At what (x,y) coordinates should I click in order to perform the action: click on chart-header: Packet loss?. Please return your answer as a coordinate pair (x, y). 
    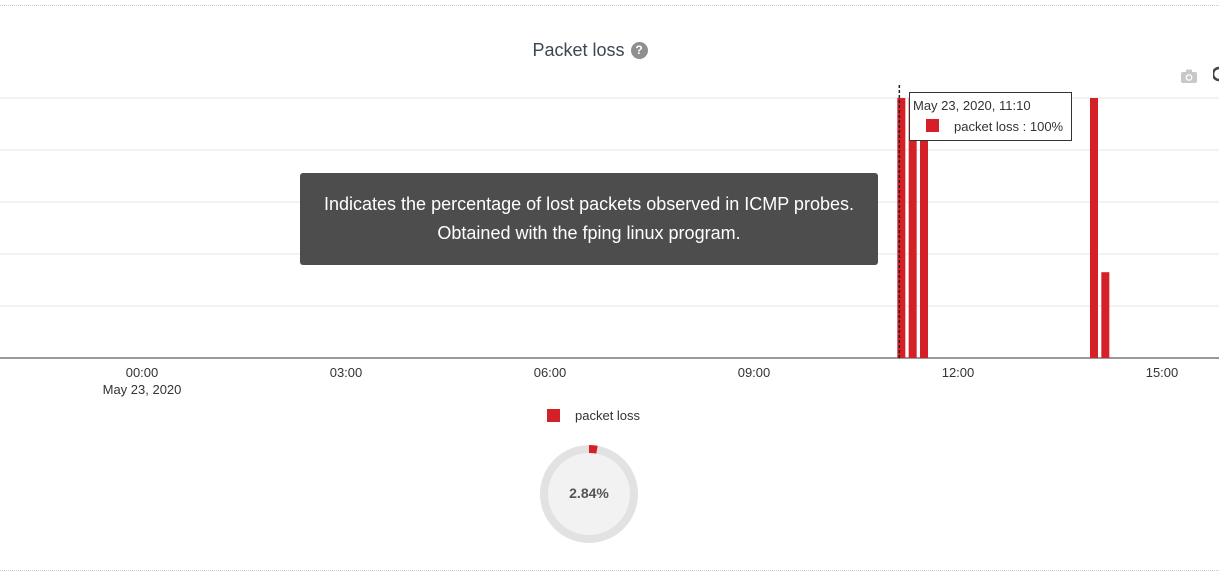
    Looking at the image, I should click on (590, 50).